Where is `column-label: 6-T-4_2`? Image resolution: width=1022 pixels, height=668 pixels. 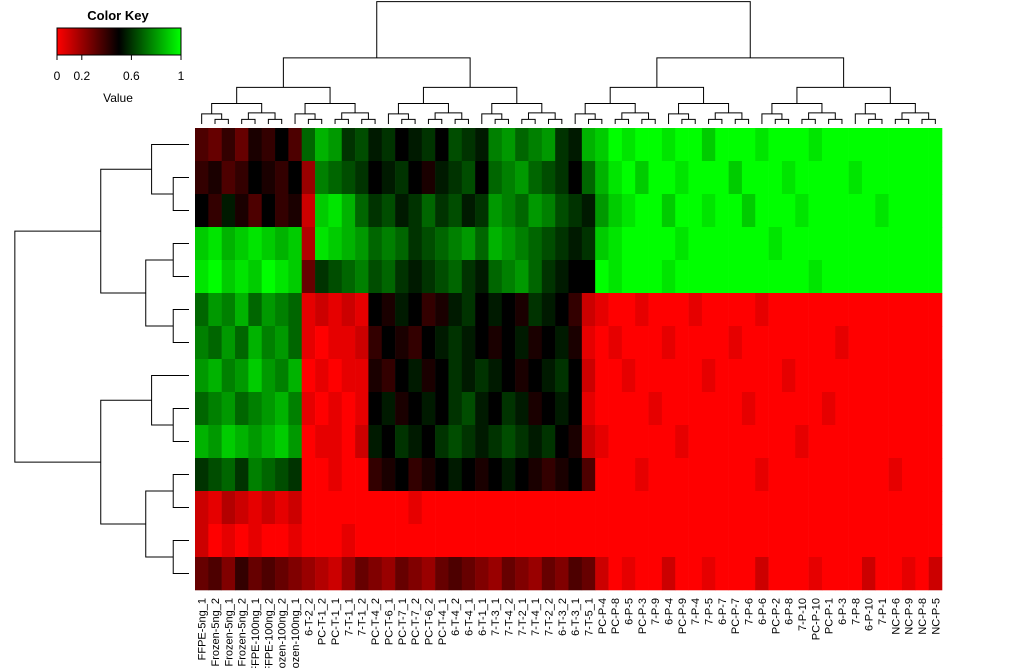
column-label: 6-T-4_2 is located at coordinates (456, 617).